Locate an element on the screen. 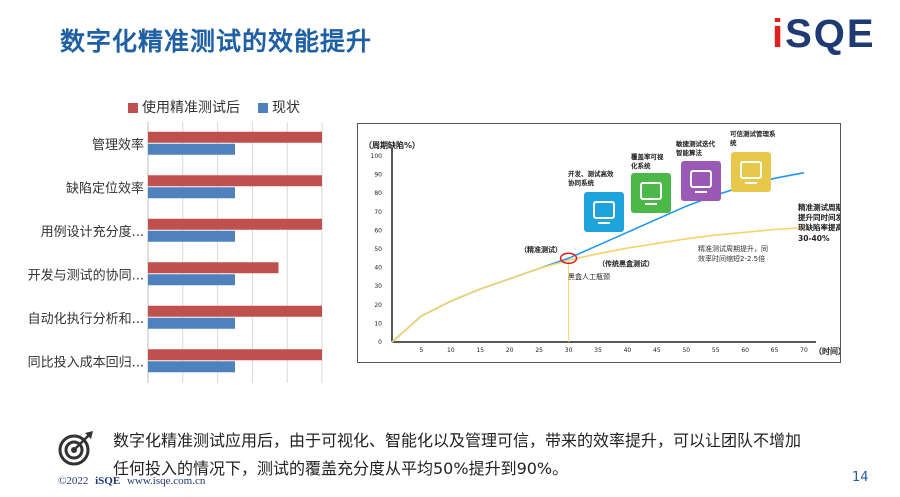 The width and height of the screenshot is (900, 497). y-tick-1: 10 is located at coordinates (378, 323).